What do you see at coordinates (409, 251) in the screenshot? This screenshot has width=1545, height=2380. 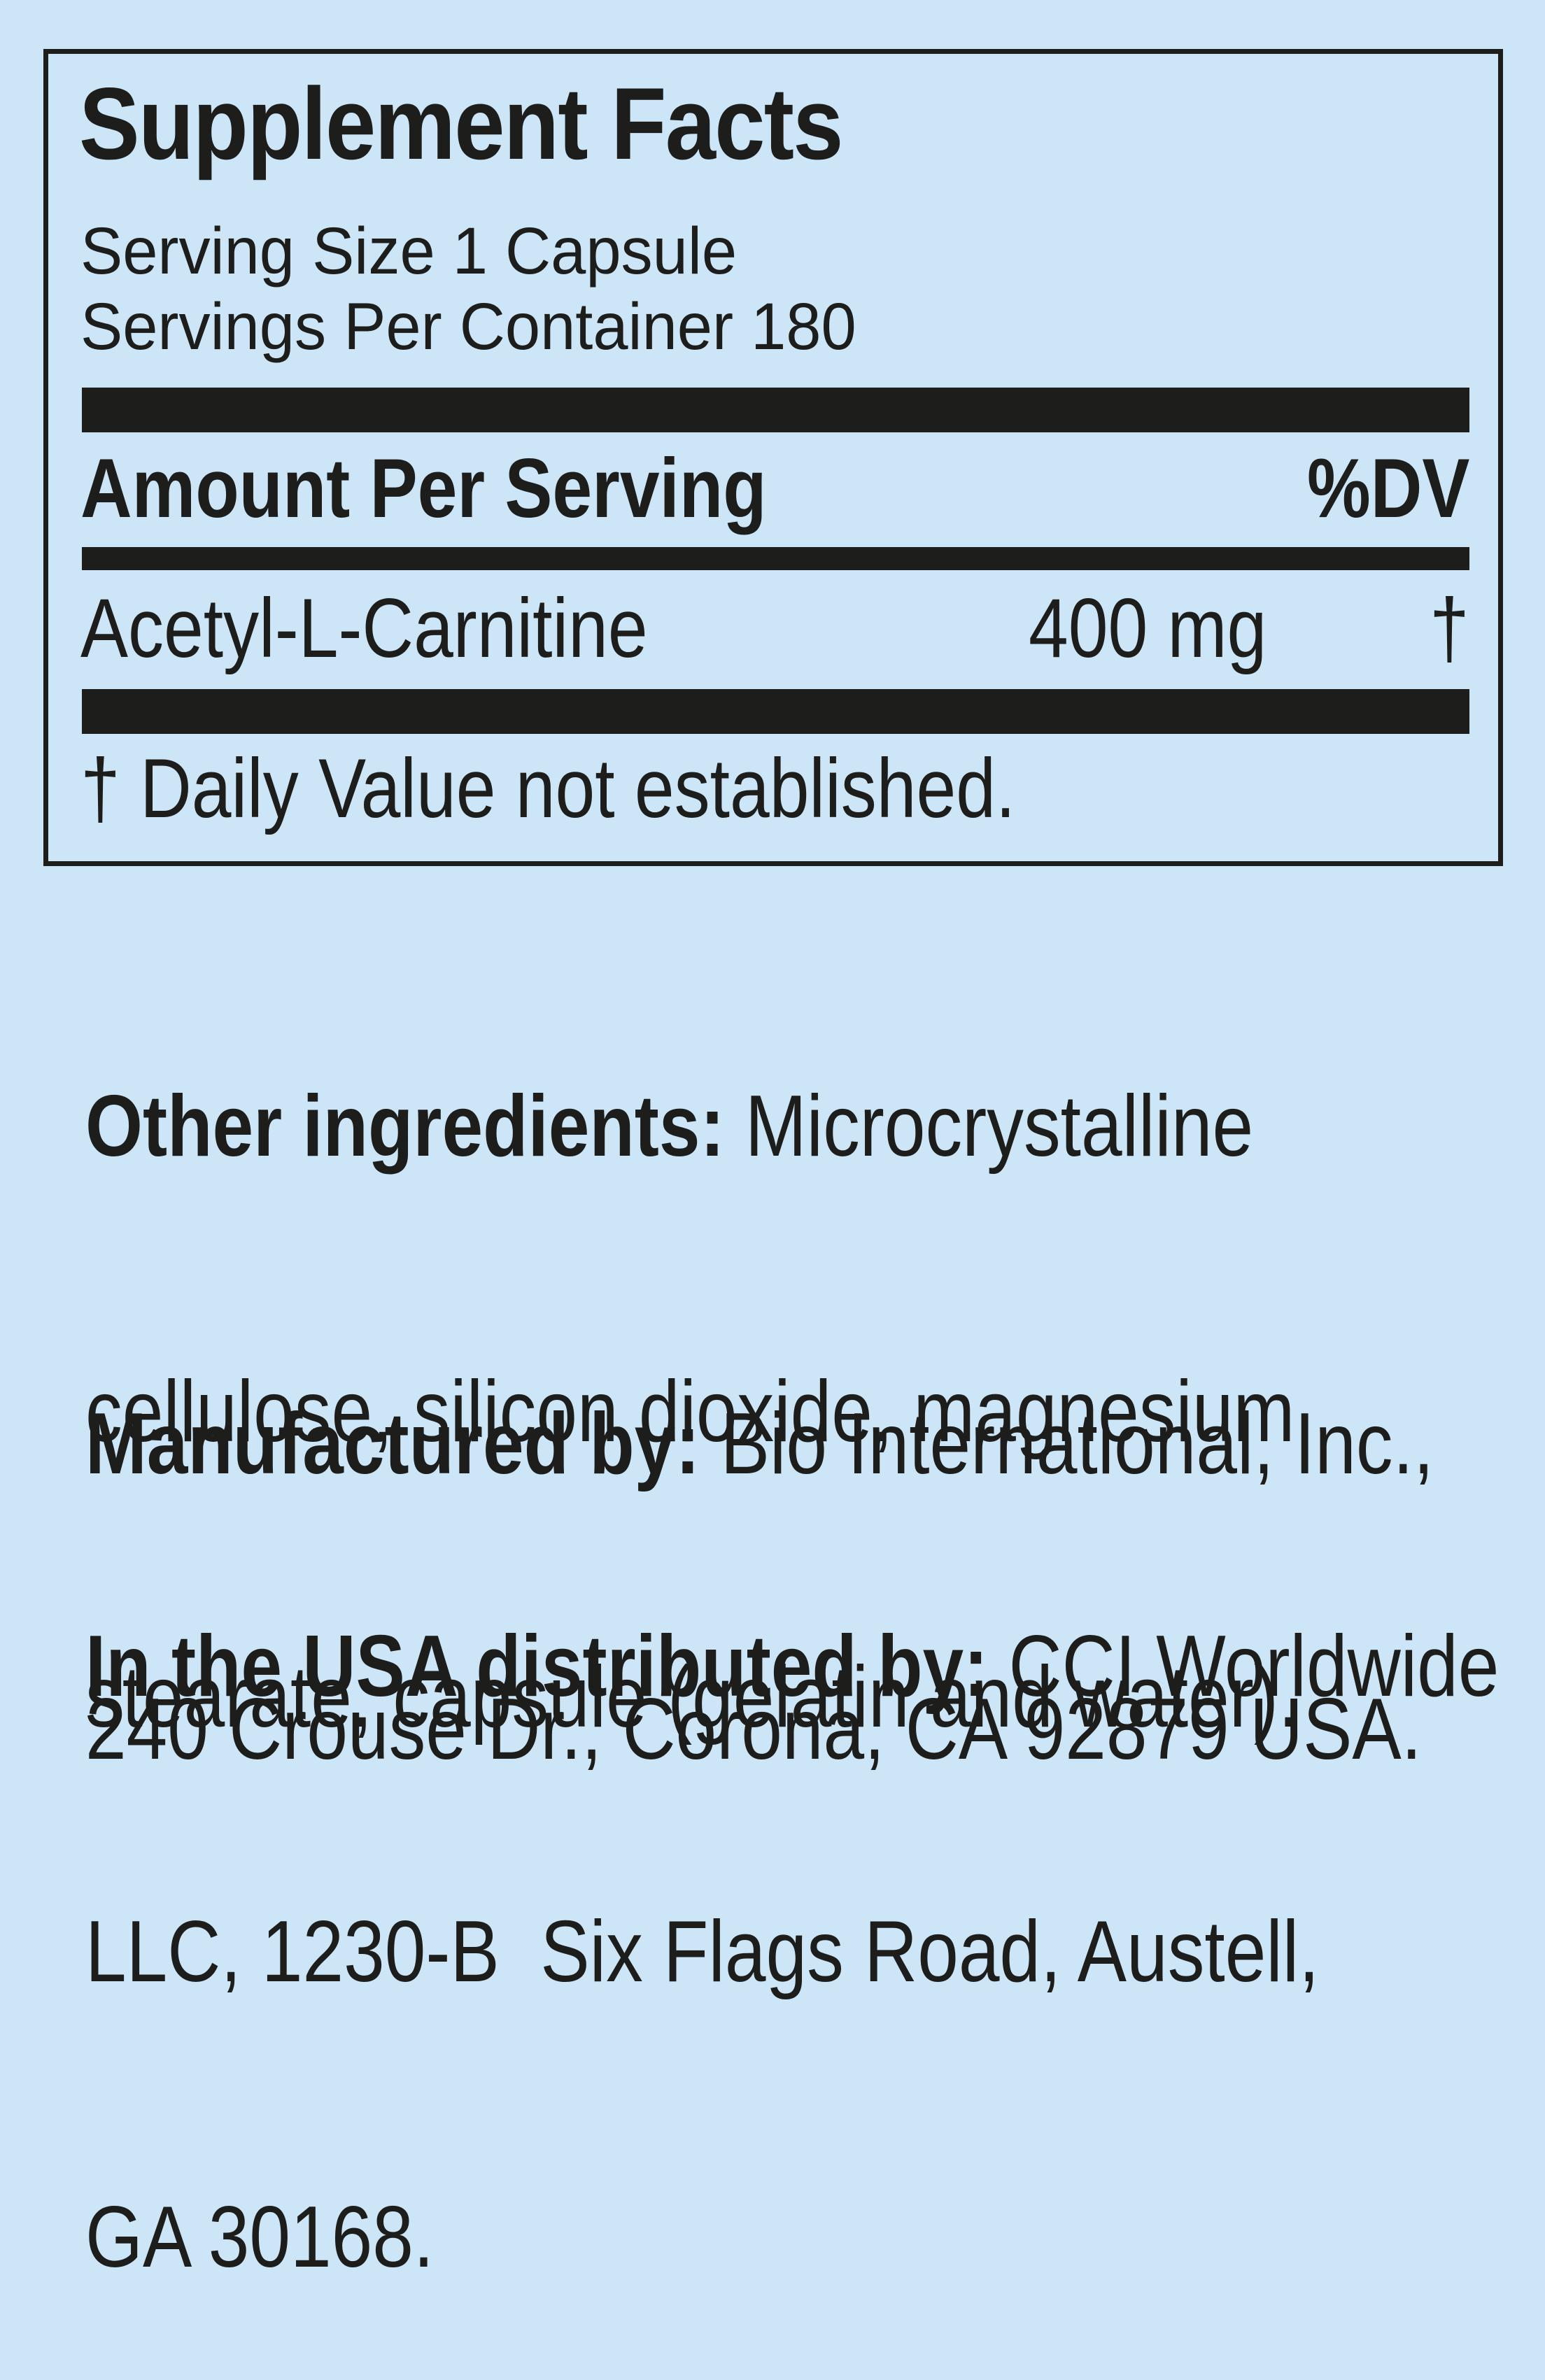 I see `serving-size-text: Serving Size 1 Capsule` at bounding box center [409, 251].